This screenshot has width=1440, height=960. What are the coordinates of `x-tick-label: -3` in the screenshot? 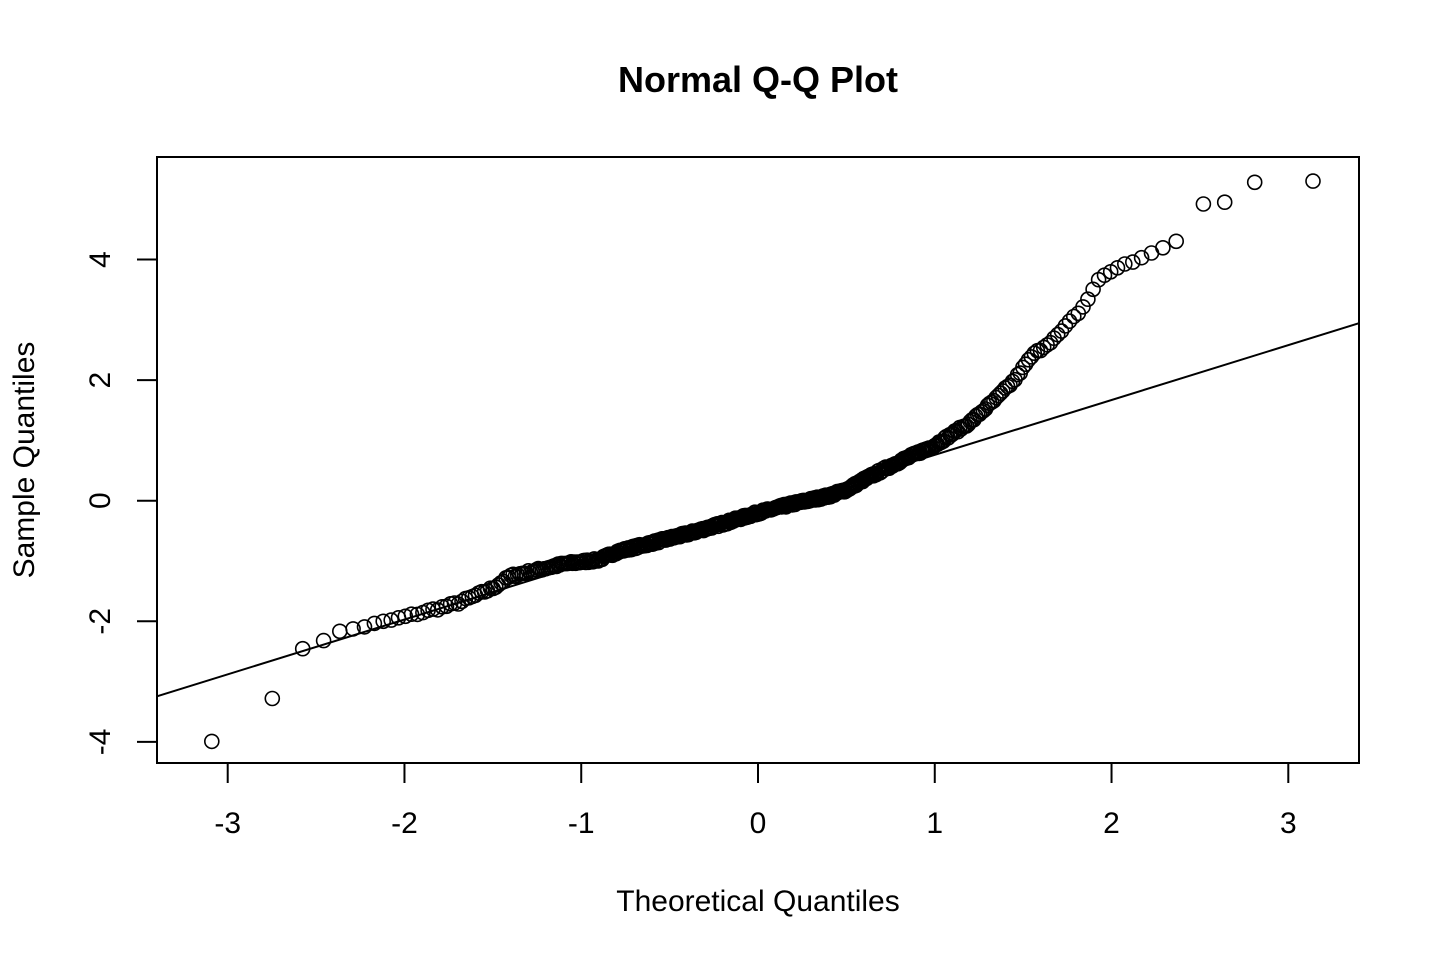 It's located at (227, 823).